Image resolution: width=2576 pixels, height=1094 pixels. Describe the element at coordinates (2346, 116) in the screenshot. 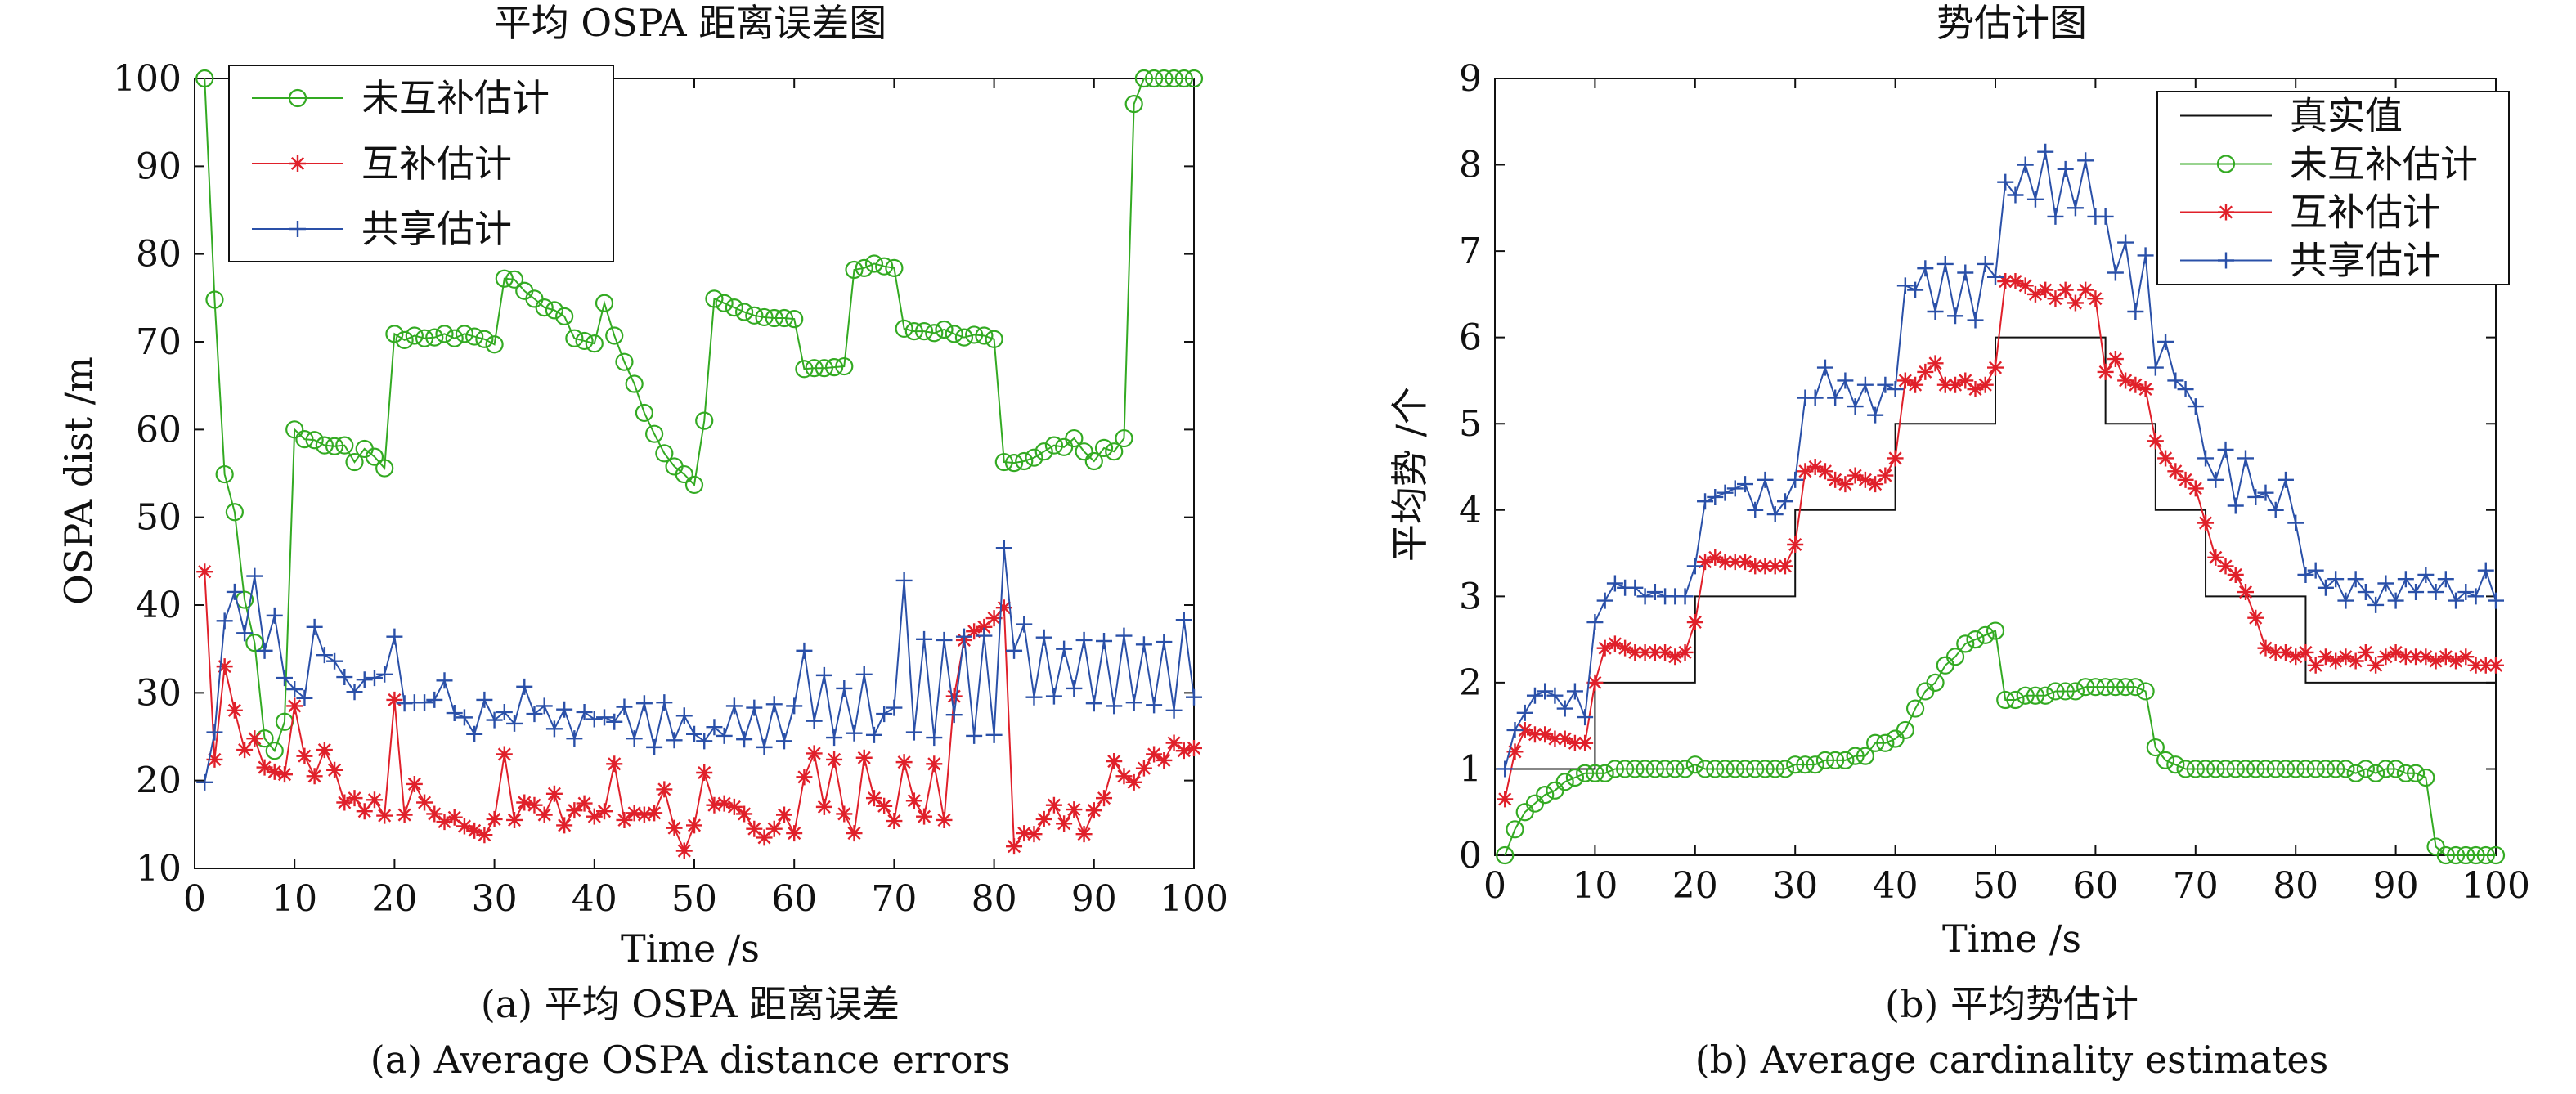

I see `legend-entry: 真实值` at that location.